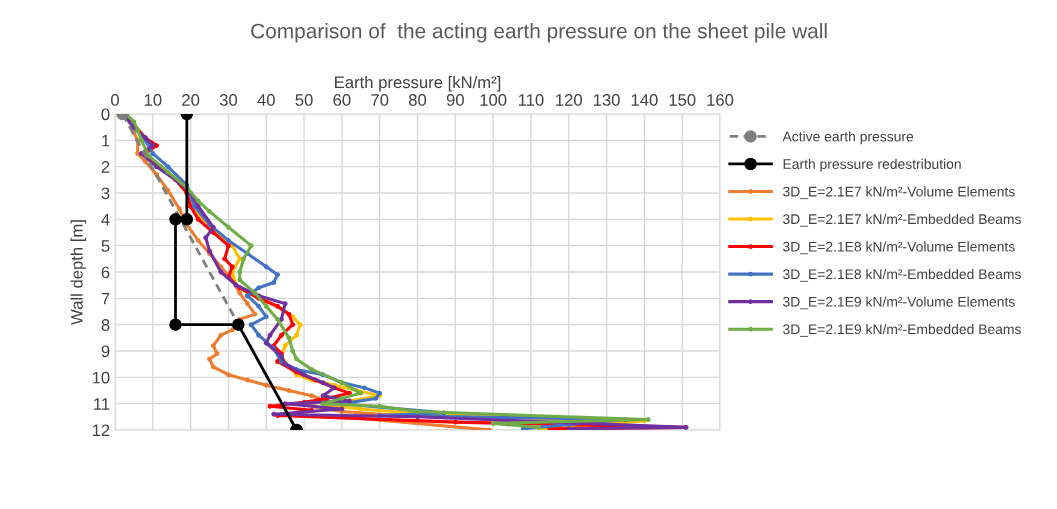 This screenshot has width=1057, height=509. I want to click on legend-label: Earth pressure redestribution, so click(872, 165).